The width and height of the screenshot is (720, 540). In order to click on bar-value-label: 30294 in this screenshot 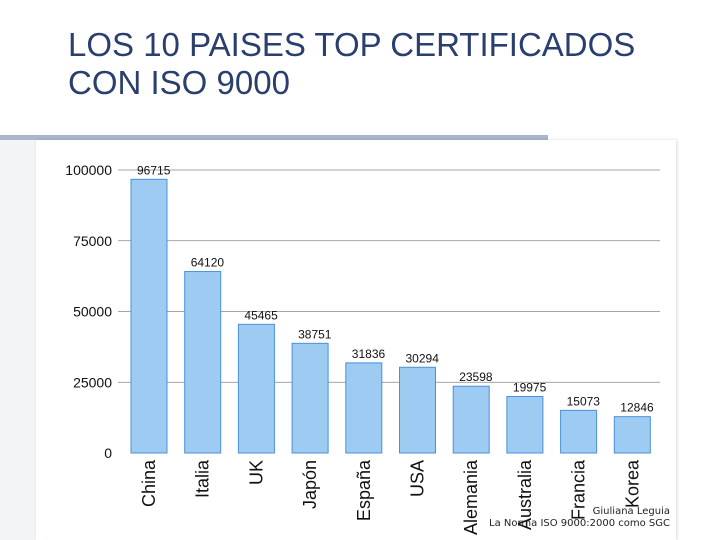, I will do `click(423, 358)`.